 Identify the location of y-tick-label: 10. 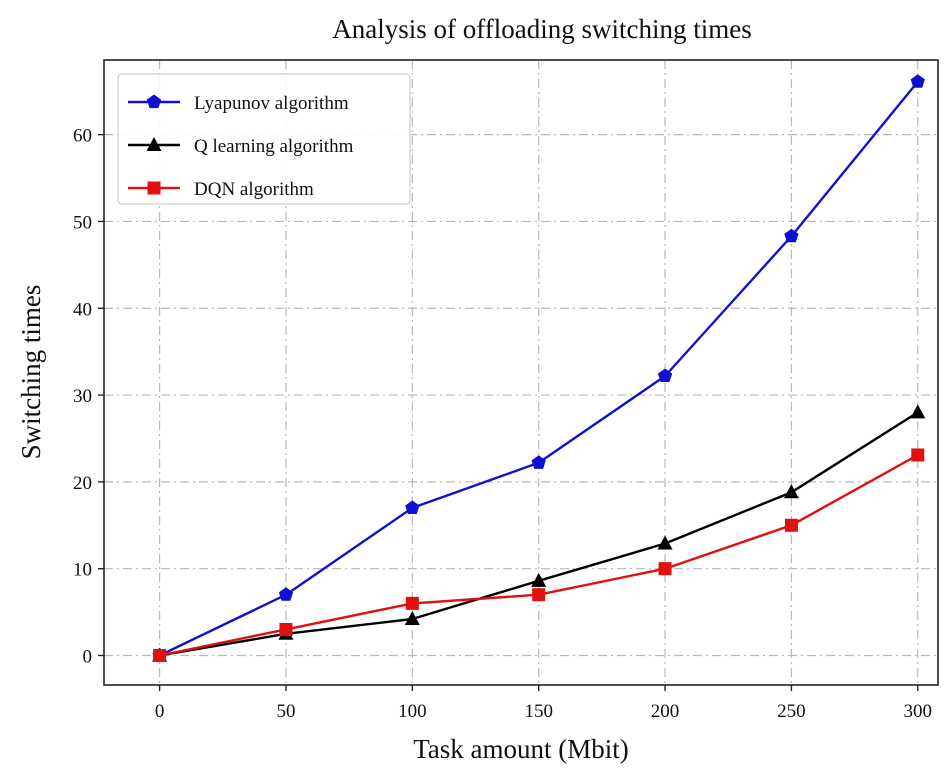
(82, 570).